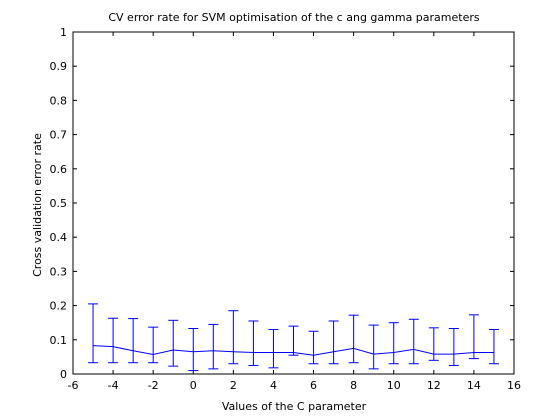  What do you see at coordinates (233, 385) in the screenshot?
I see `x-tick-label-4: 2` at bounding box center [233, 385].